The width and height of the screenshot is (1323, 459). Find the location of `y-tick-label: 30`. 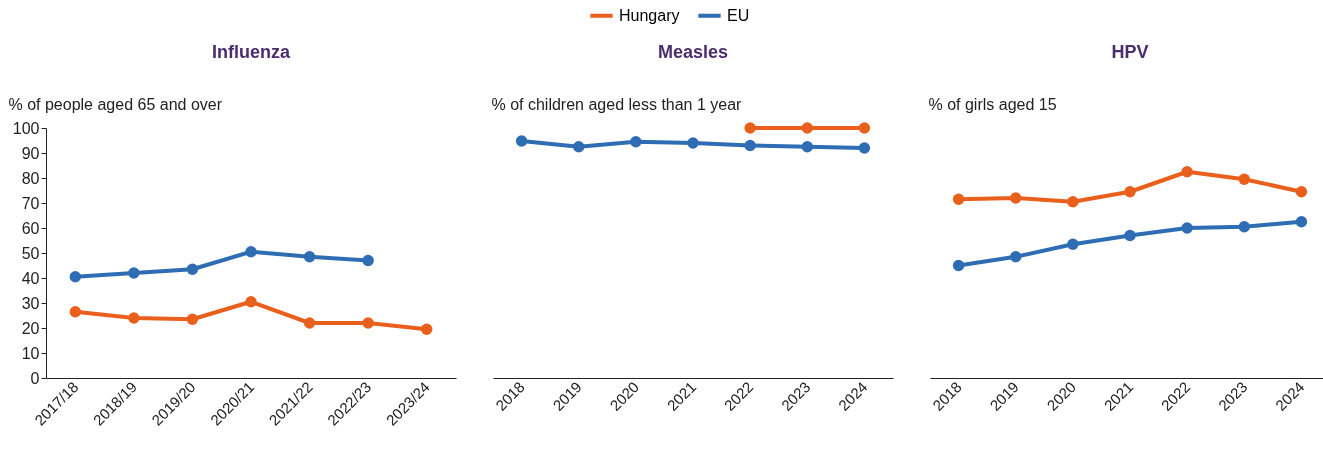

y-tick-label: 30 is located at coordinates (30, 303).